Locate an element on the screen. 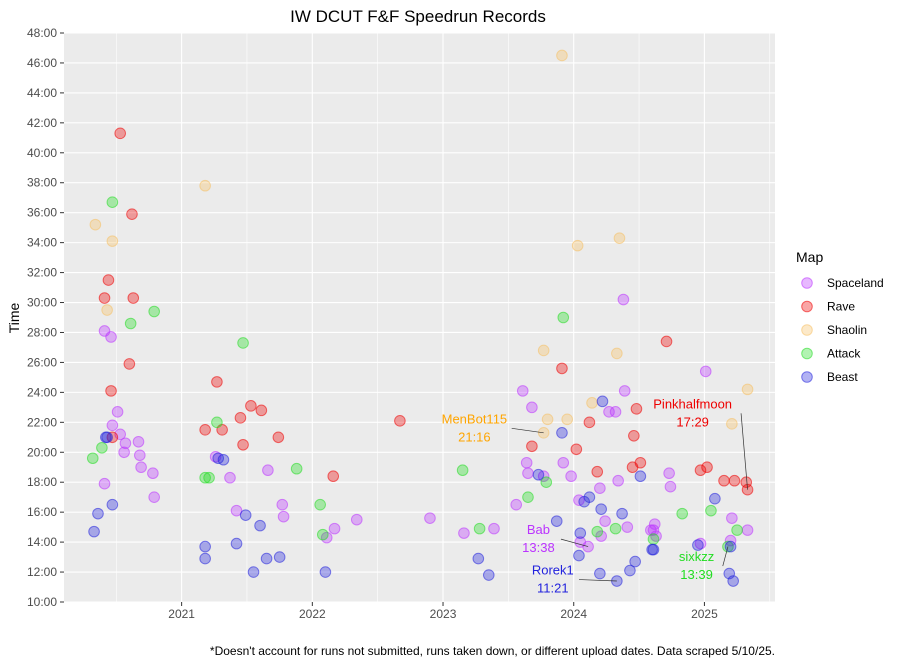 The width and height of the screenshot is (901, 665). legend-label-shaolin: Shaolin is located at coordinates (847, 330).